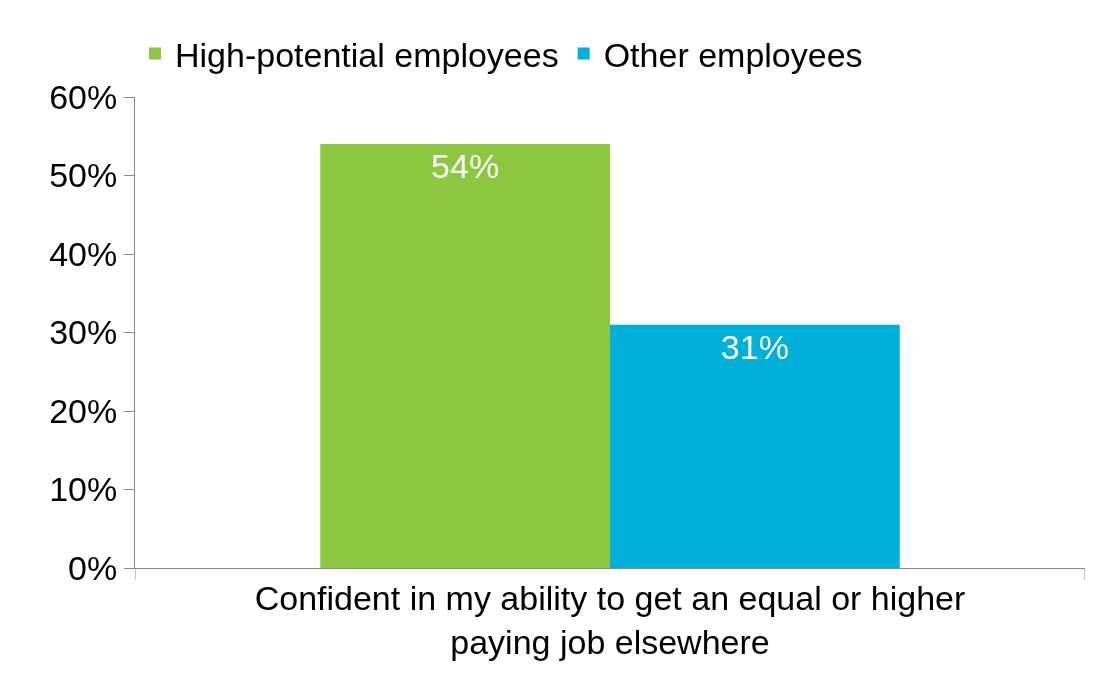 This screenshot has height=690, width=1096. Describe the element at coordinates (733, 54) in the screenshot. I see `legend-label: Other employees` at that location.